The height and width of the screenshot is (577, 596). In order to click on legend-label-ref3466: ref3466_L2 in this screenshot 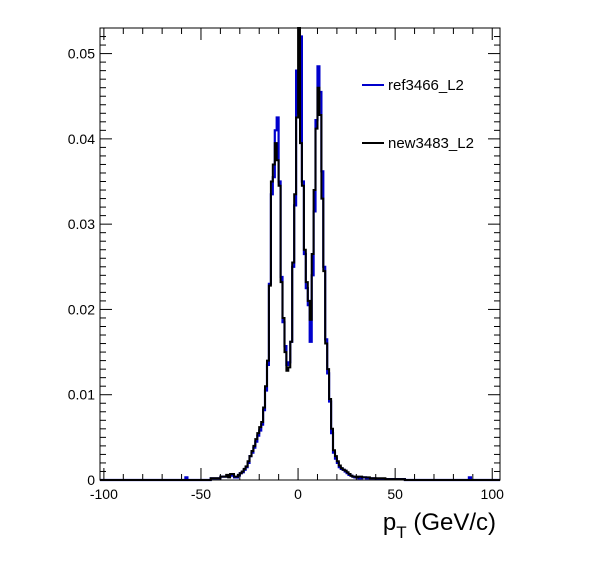, I will do `click(426, 85)`.